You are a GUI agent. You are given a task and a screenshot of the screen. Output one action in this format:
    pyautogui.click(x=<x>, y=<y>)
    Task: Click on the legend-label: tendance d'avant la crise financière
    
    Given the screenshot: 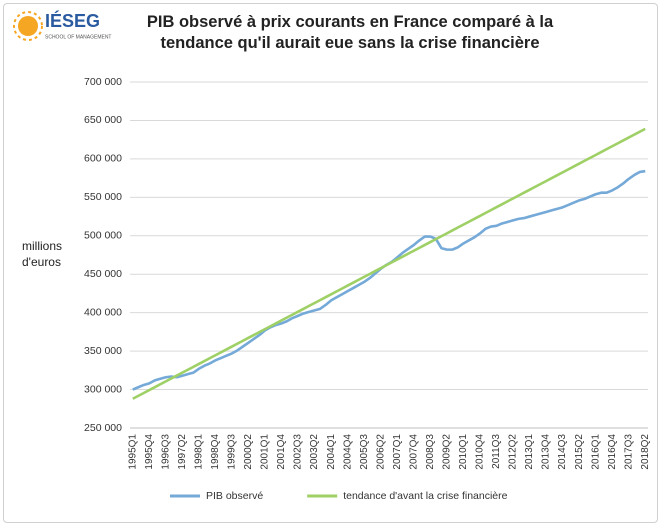 What is the action you would take?
    pyautogui.click(x=425, y=496)
    